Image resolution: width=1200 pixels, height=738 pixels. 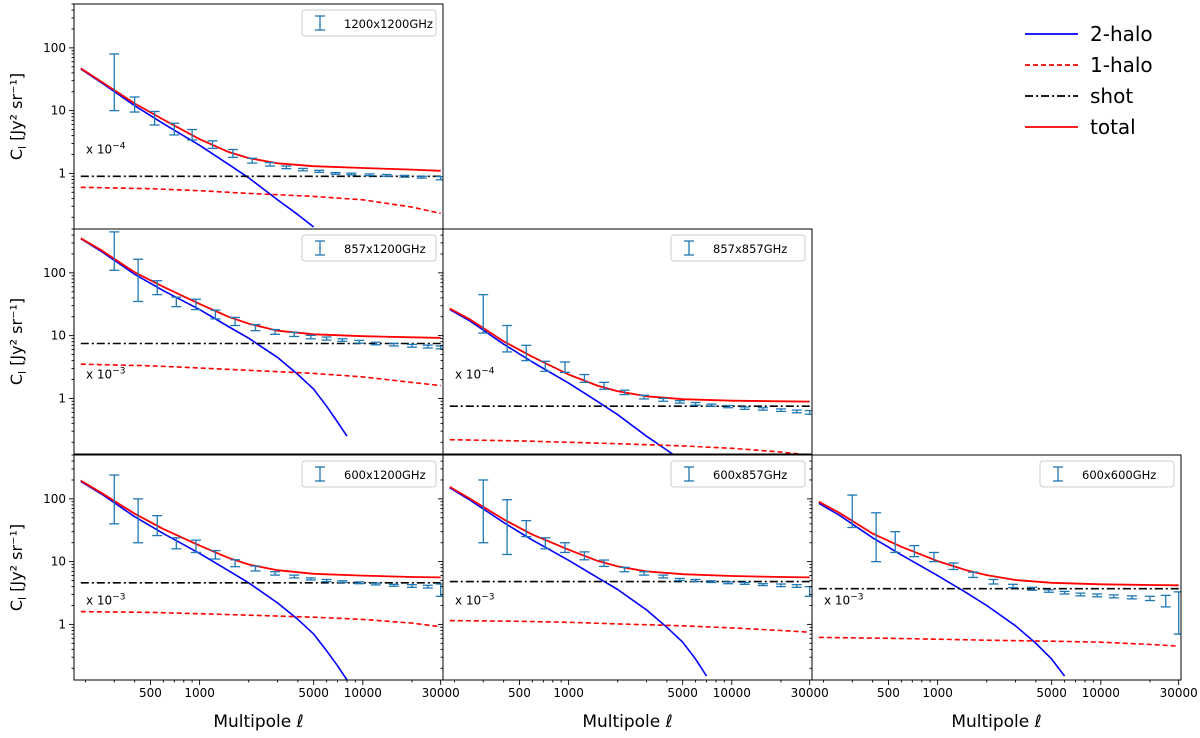 I want to click on scale-factor-exponent: −4, so click(x=488, y=371).